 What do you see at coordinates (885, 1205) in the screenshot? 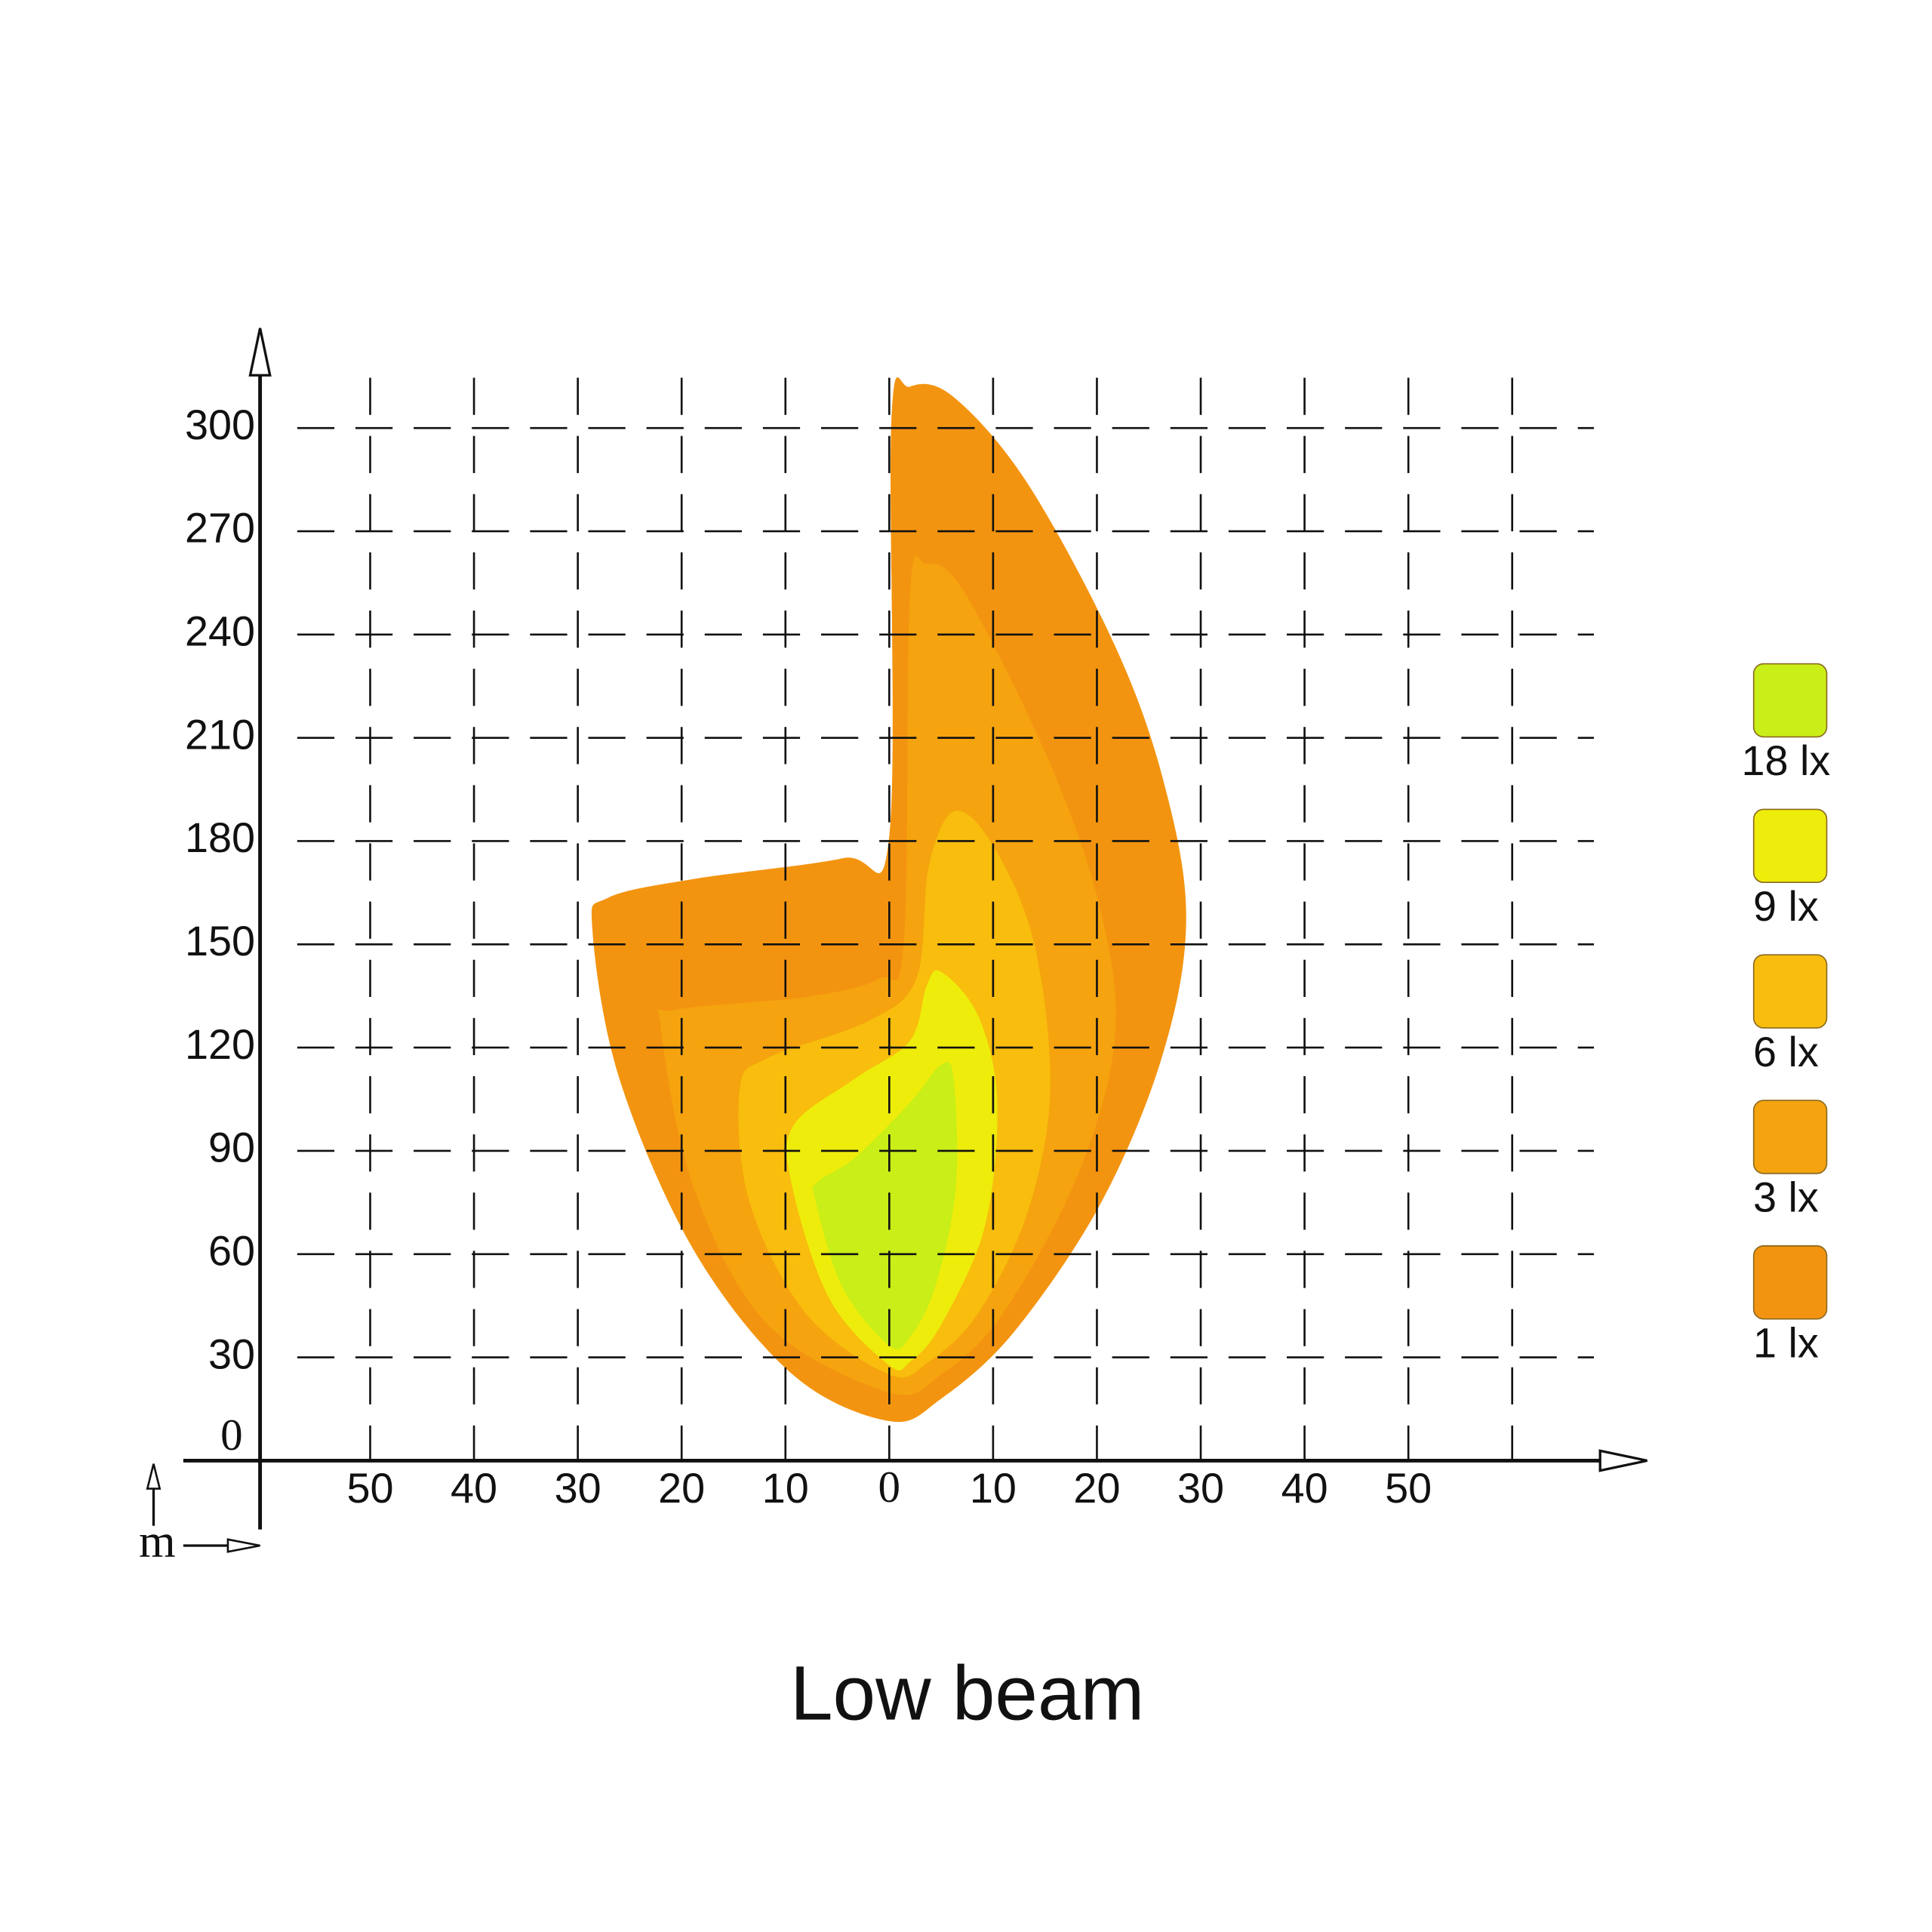
I see `isolux-contour` at bounding box center [885, 1205].